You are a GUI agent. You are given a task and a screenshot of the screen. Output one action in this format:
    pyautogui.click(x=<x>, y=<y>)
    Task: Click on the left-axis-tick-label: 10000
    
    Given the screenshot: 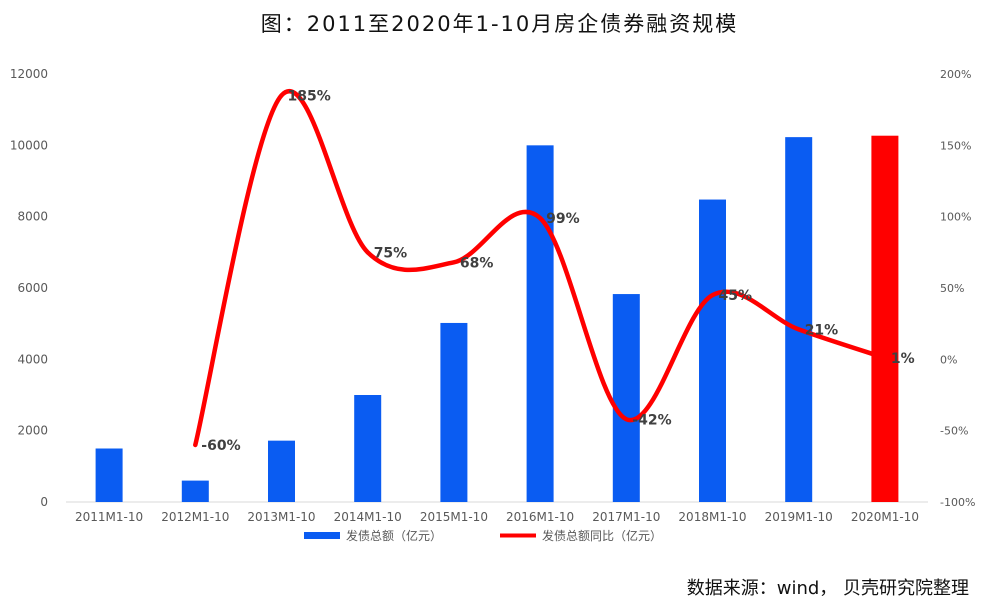 What is the action you would take?
    pyautogui.click(x=29, y=145)
    